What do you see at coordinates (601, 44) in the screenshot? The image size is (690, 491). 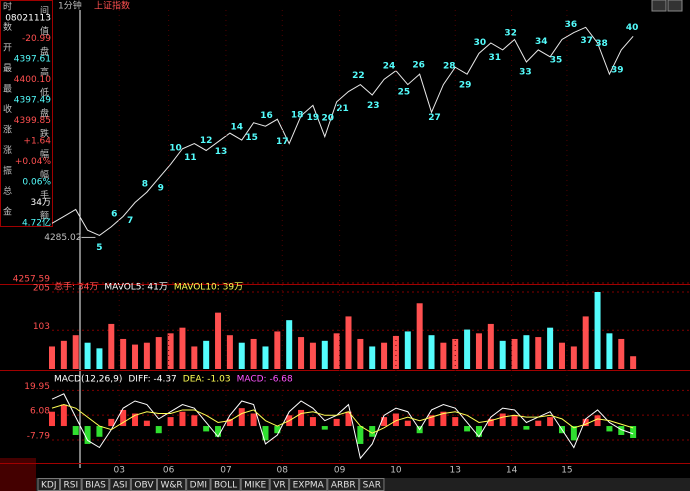 I see `wave-label: 38` at bounding box center [601, 44].